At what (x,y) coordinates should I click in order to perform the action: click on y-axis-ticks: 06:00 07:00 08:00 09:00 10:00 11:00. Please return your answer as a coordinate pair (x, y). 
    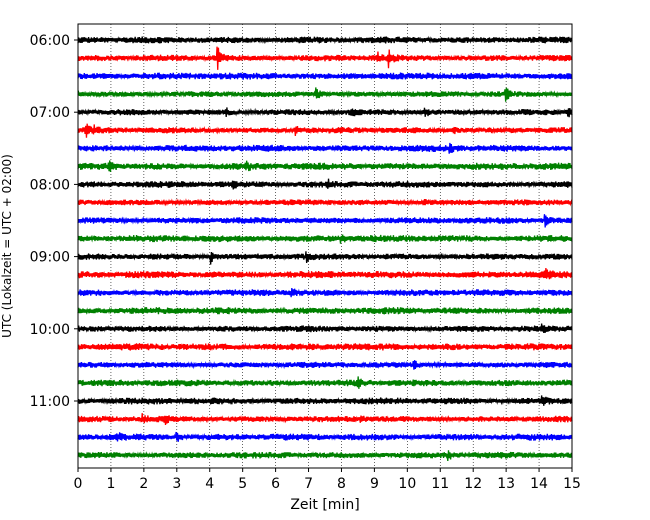
    Looking at the image, I should click on (54, 221).